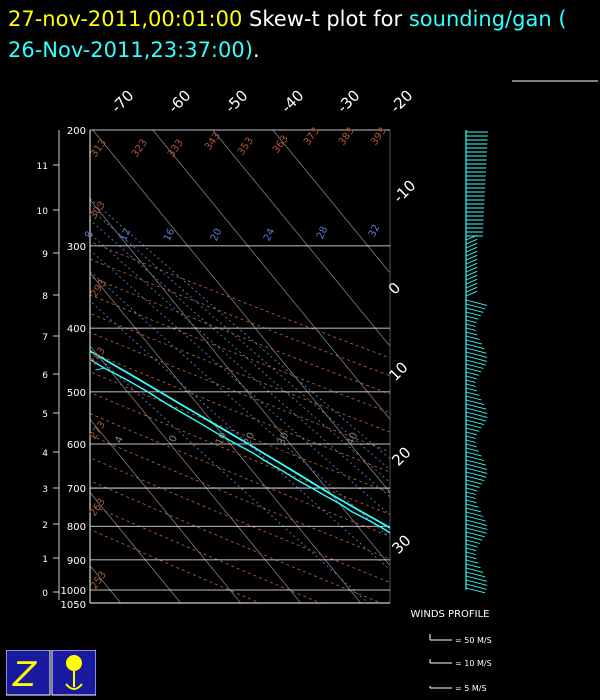 The height and width of the screenshot is (700, 600). I want to click on title-date: 27-nov-2011,00:01:00, so click(125, 19).